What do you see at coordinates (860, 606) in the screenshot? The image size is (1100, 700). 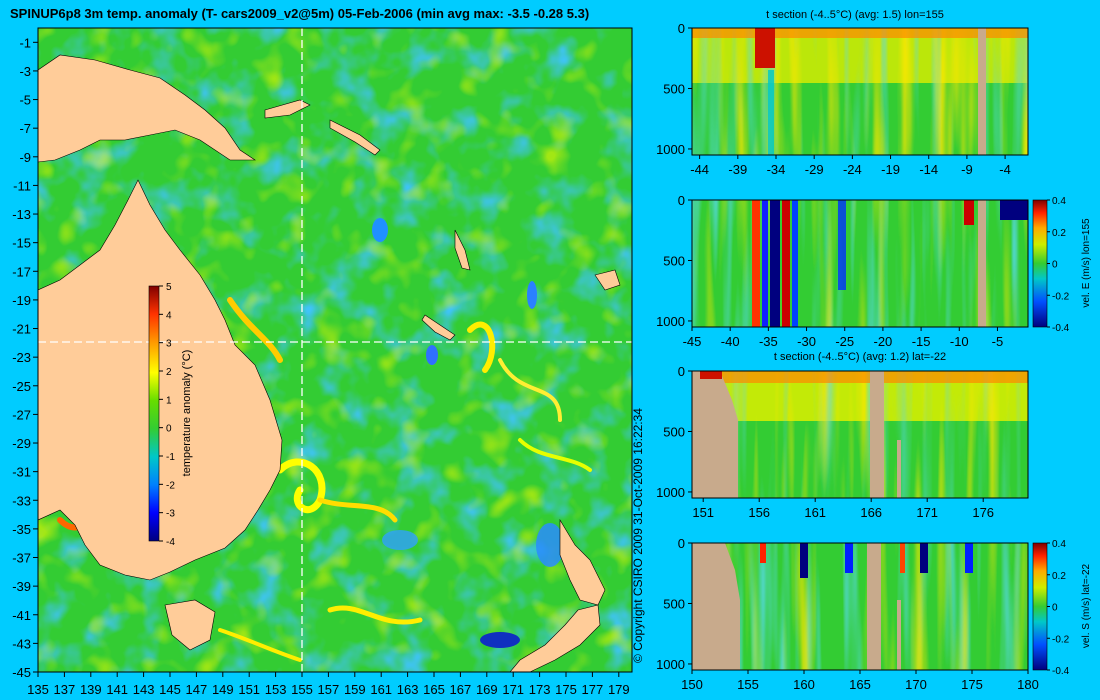 I see `vel-s-panel` at bounding box center [860, 606].